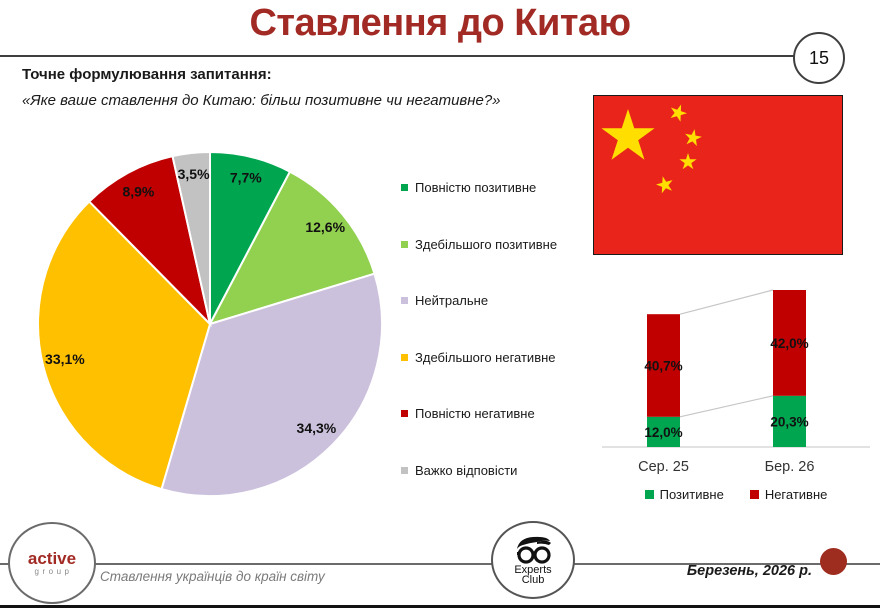 The image size is (880, 608). I want to click on bar-value-label: 42,0%, so click(789, 343).